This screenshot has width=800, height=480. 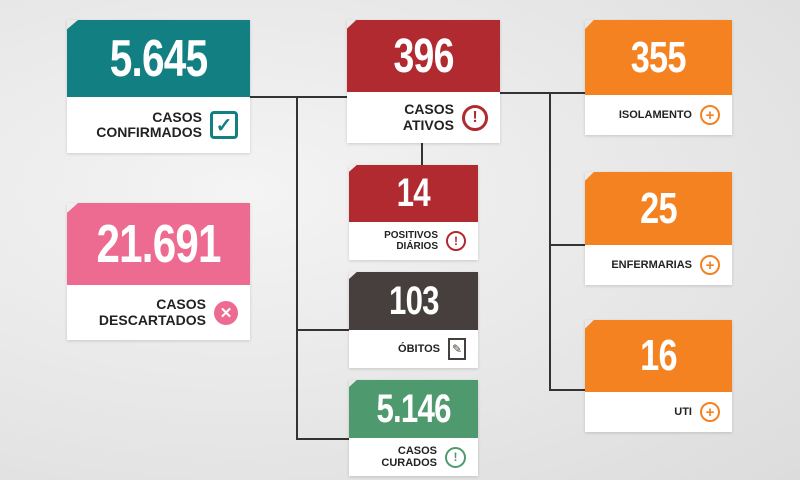 I want to click on card-enfermarias: 25 ENFERMARIAS +, so click(x=658, y=228).